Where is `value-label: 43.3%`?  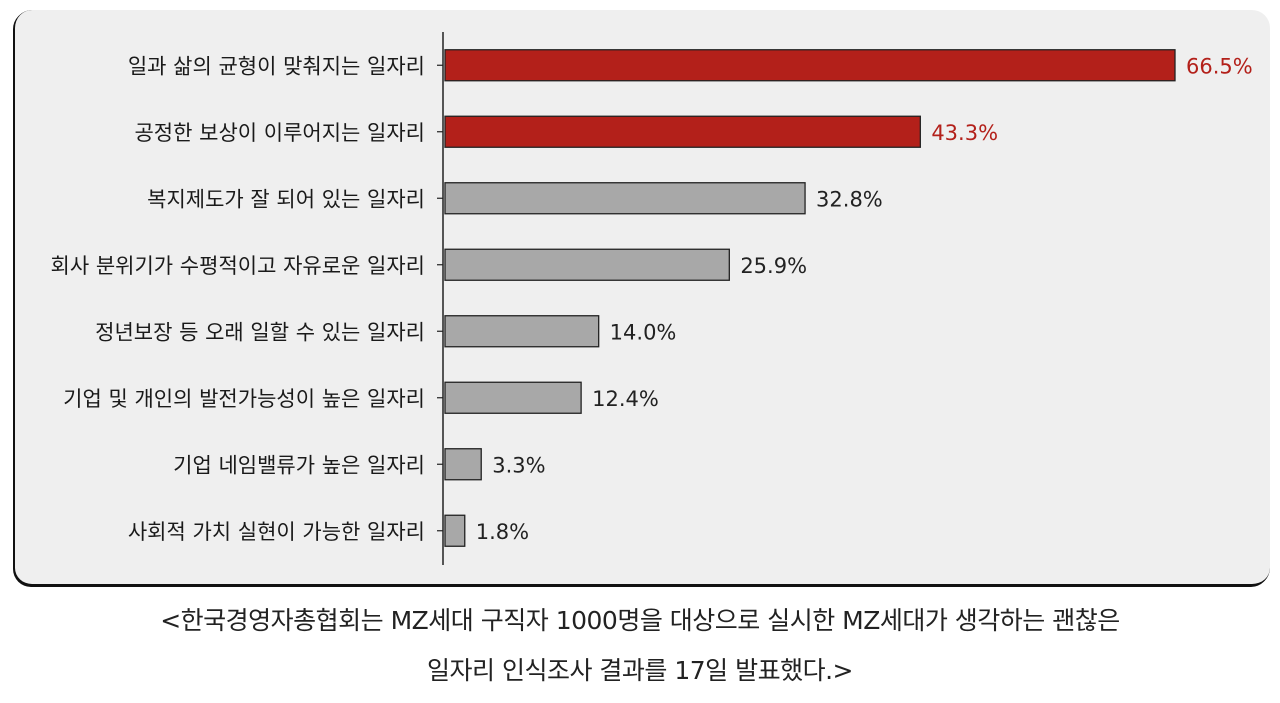 value-label: 43.3% is located at coordinates (964, 133).